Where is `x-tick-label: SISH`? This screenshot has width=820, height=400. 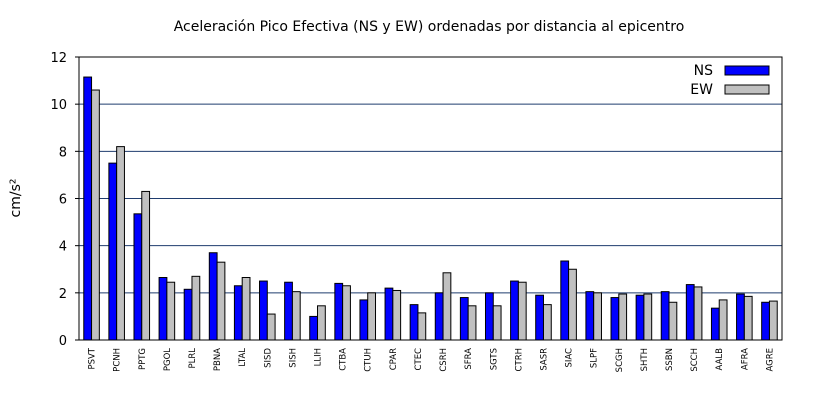
x-tick-label: SISH is located at coordinates (293, 358).